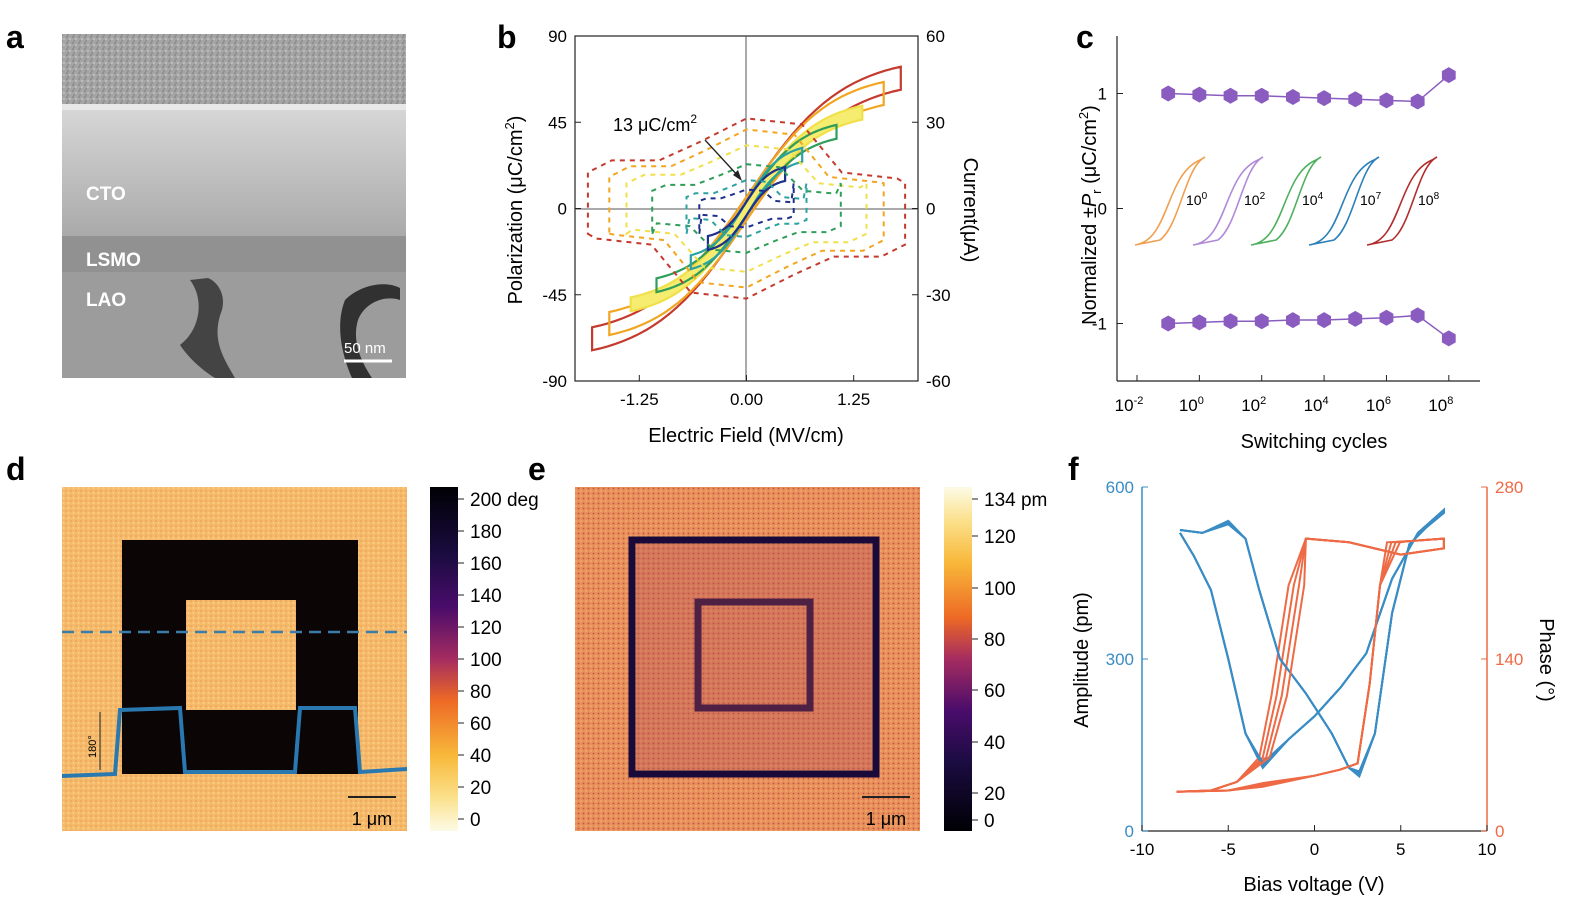  I want to click on x-tick-label: 0.00, so click(746, 399).